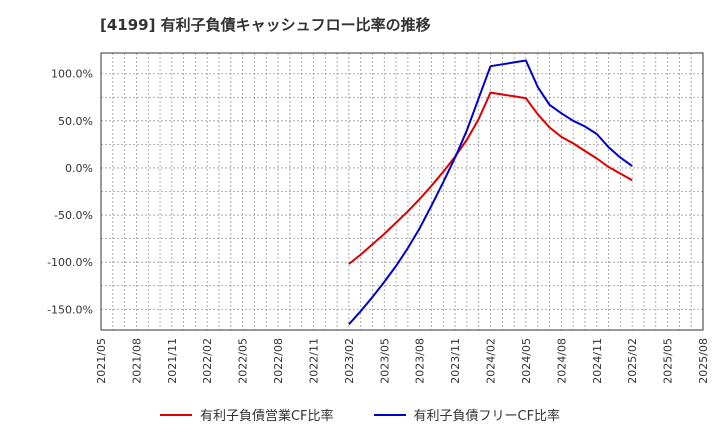  I want to click on y-tick-label: 100.0%, so click(72, 74).